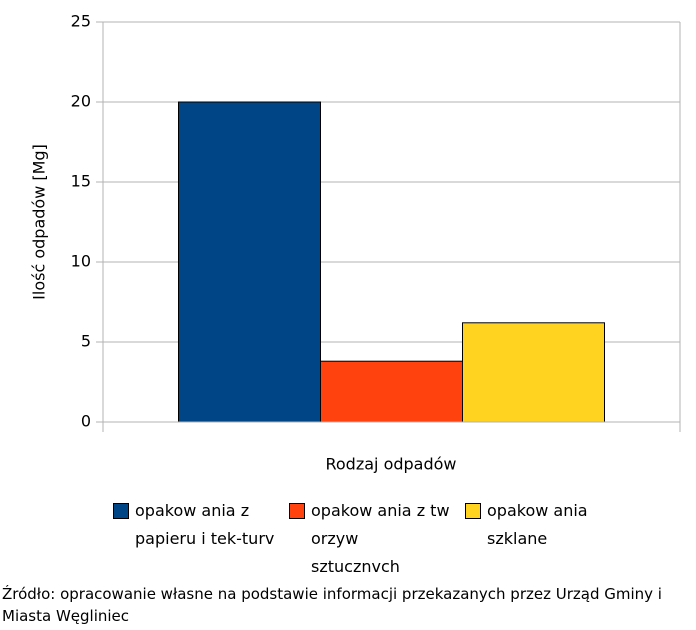  What do you see at coordinates (81, 181) in the screenshot?
I see `y-tick-label: 15` at bounding box center [81, 181].